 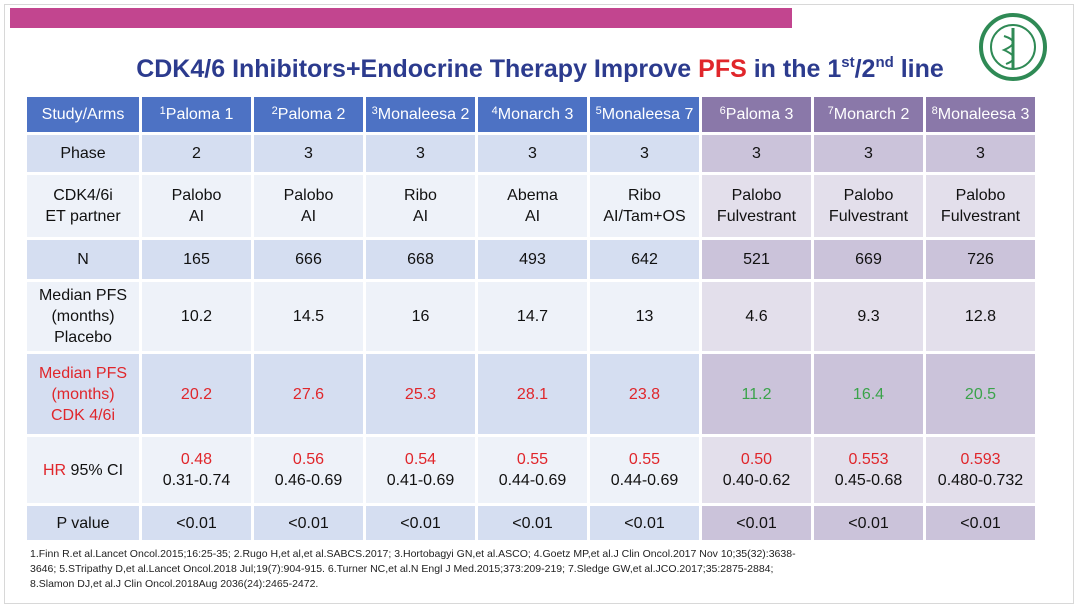 I want to click on header-sup: 1, so click(x=162, y=111).